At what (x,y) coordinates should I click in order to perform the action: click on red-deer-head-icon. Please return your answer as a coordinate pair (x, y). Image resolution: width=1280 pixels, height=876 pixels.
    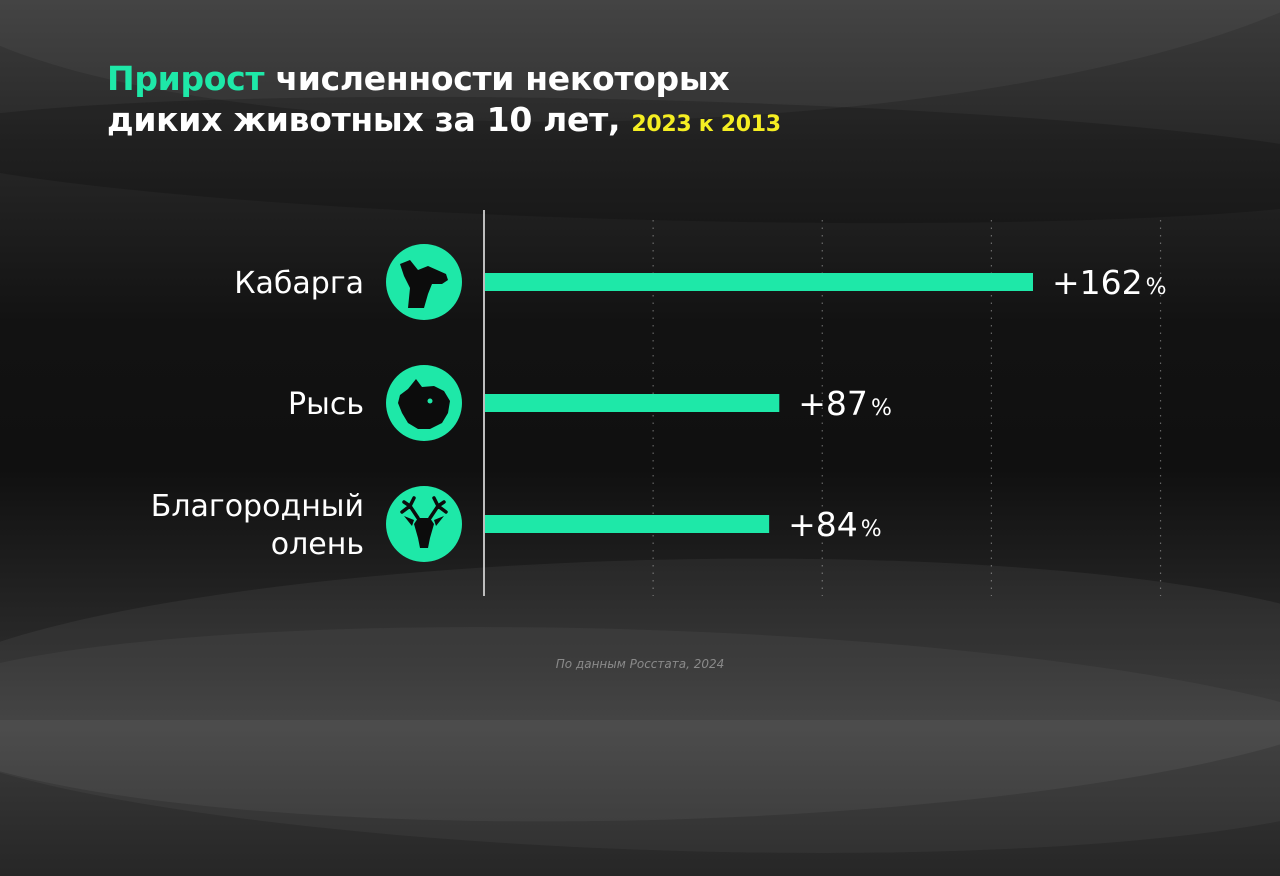
    Looking at the image, I should click on (424, 524).